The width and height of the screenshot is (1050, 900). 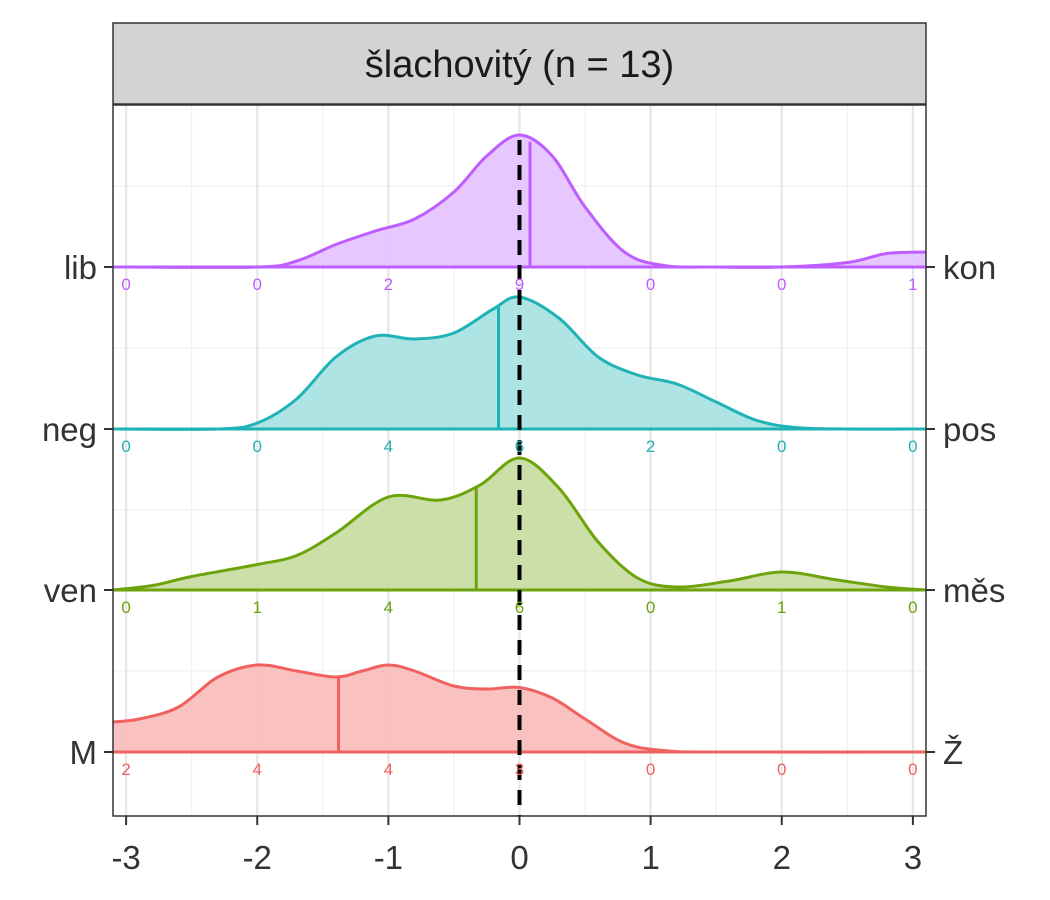 I want to click on y-label-right: měs, so click(x=974, y=590).